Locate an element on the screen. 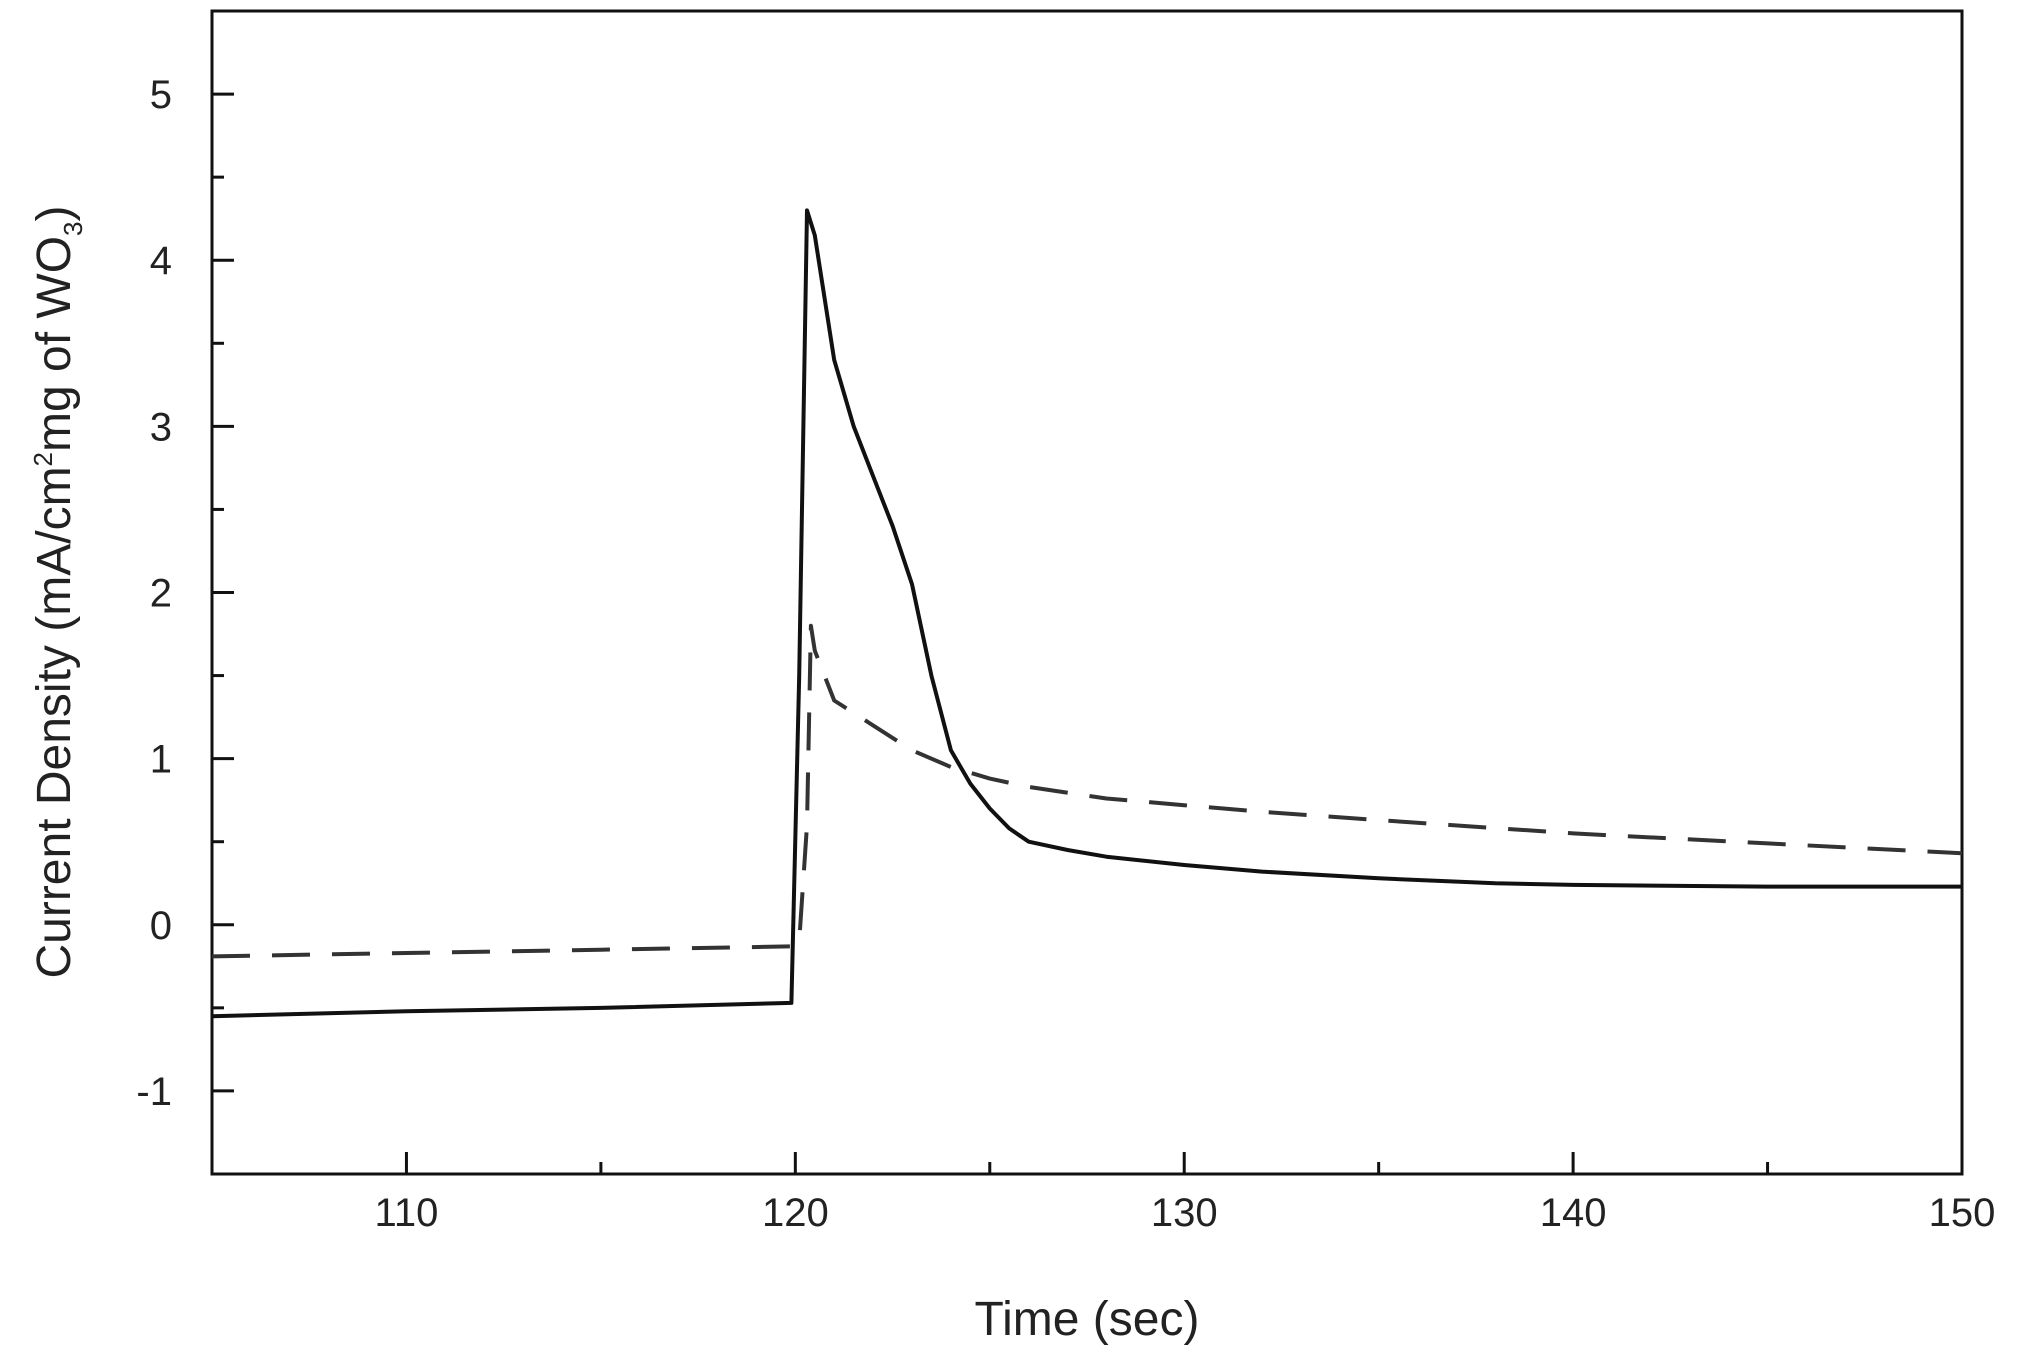 The height and width of the screenshot is (1358, 2017). x-tick-label: 120 is located at coordinates (795, 1213).